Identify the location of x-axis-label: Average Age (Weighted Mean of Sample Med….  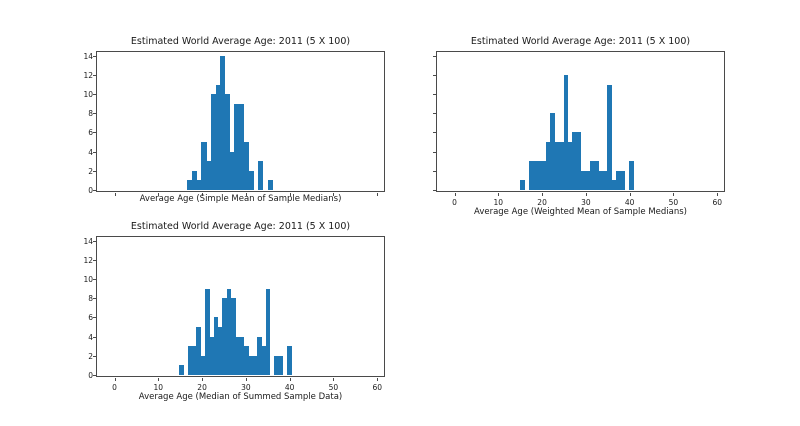
(580, 212).